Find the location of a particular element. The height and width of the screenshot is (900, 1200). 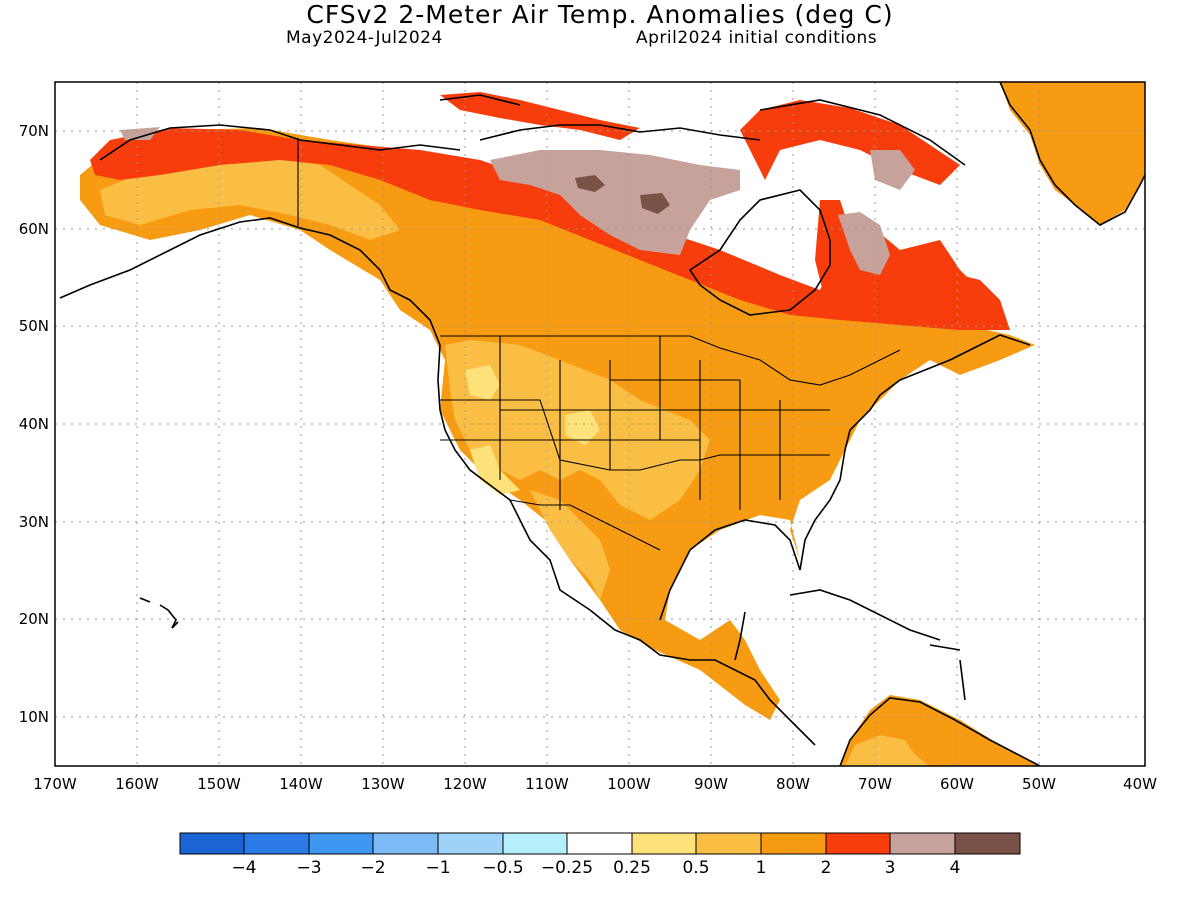

anomaly-patch-red-hudson-east is located at coordinates (912, 265).